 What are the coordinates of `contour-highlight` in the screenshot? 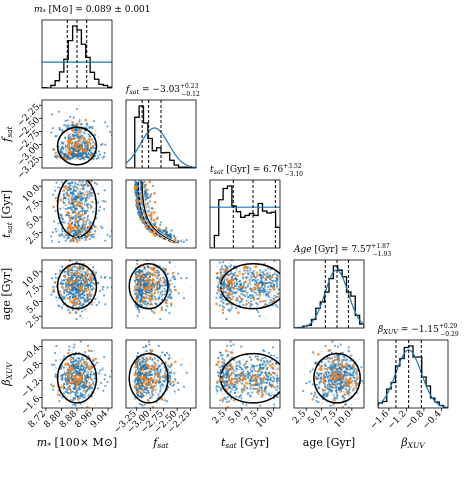 It's located at (157, 212).